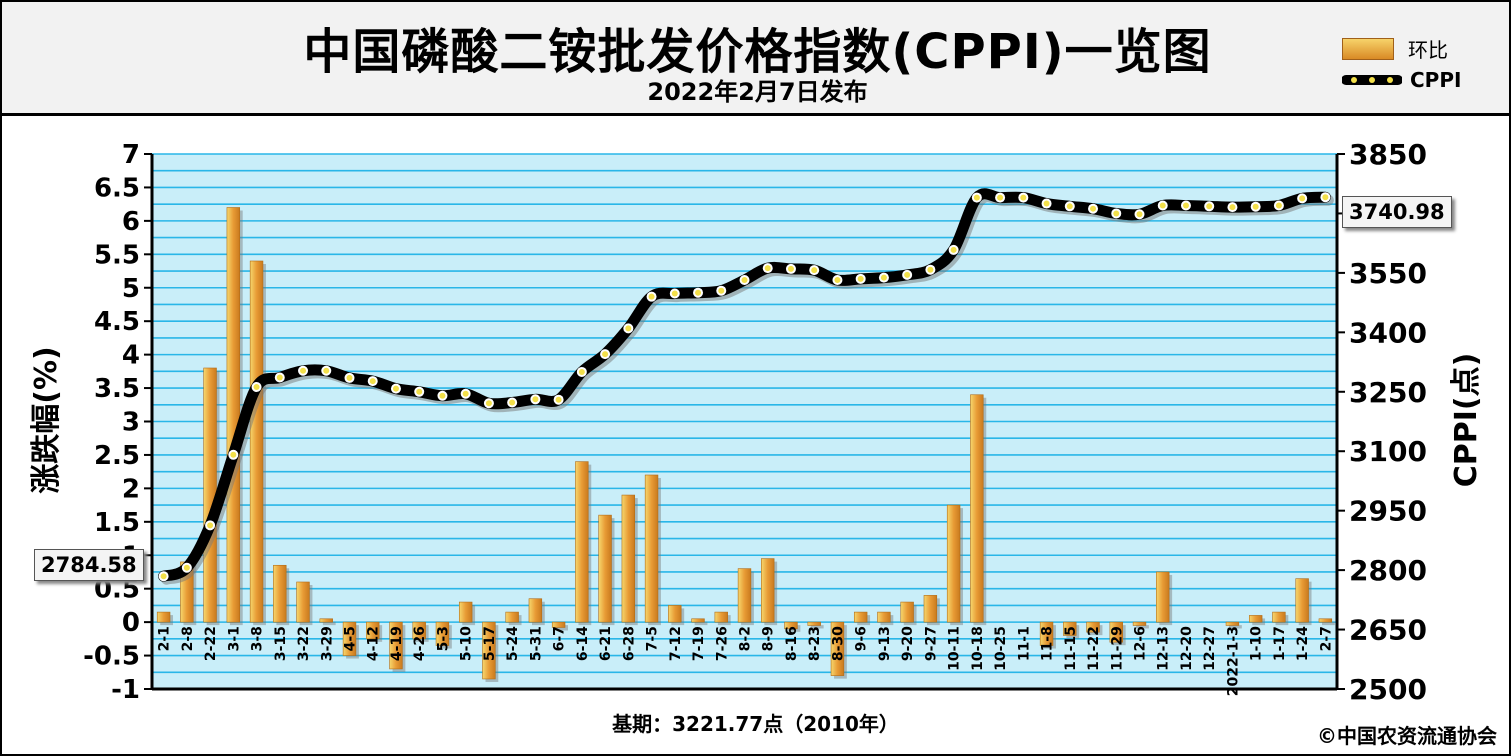 The image size is (1511, 756). I want to click on right-tick-label: 2950, so click(1388, 511).